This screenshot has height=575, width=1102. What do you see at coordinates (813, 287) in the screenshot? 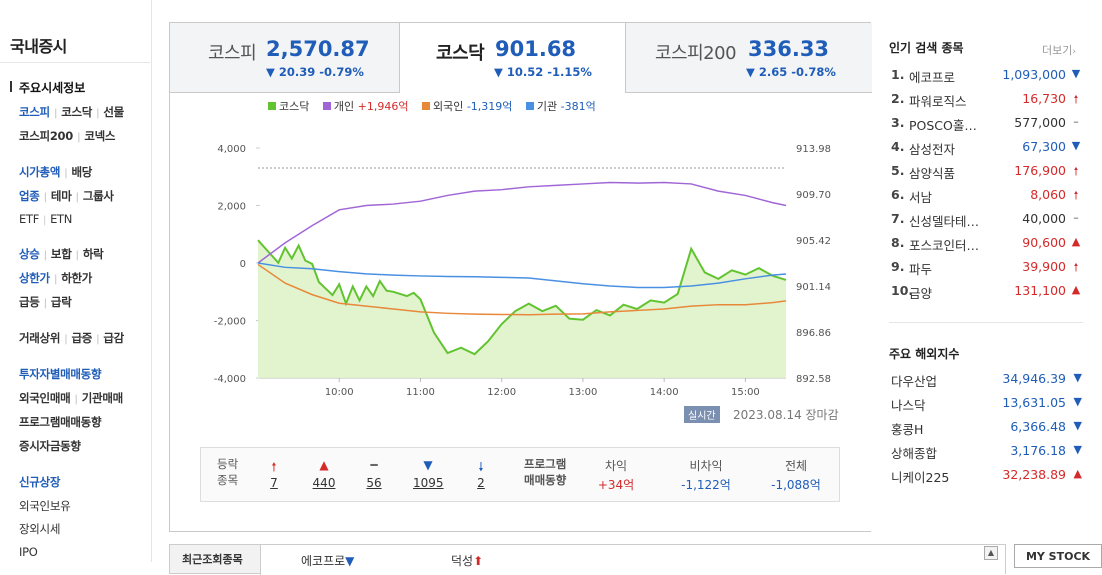
I see `y-right-tick-label: 901.14` at bounding box center [813, 287].